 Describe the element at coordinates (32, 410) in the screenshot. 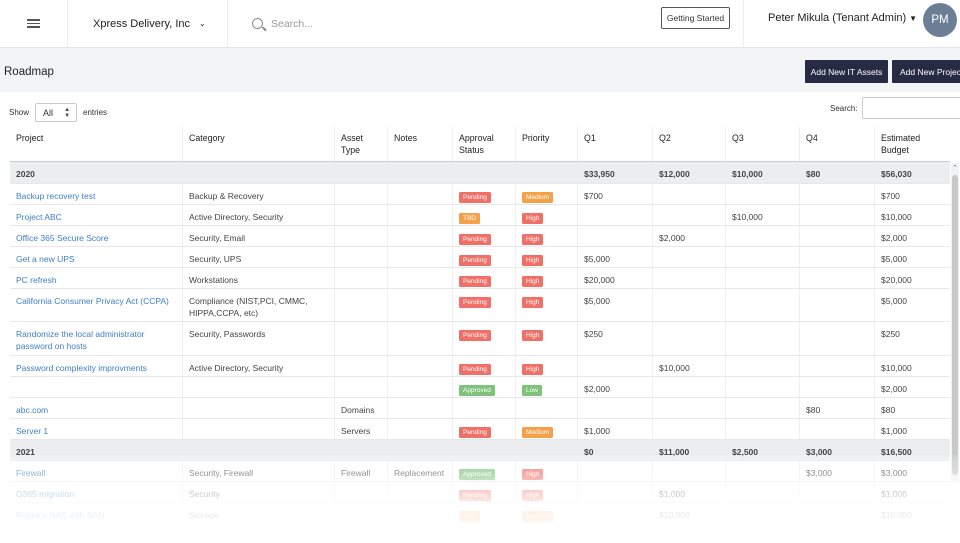

I see `project-link: abc.com` at that location.